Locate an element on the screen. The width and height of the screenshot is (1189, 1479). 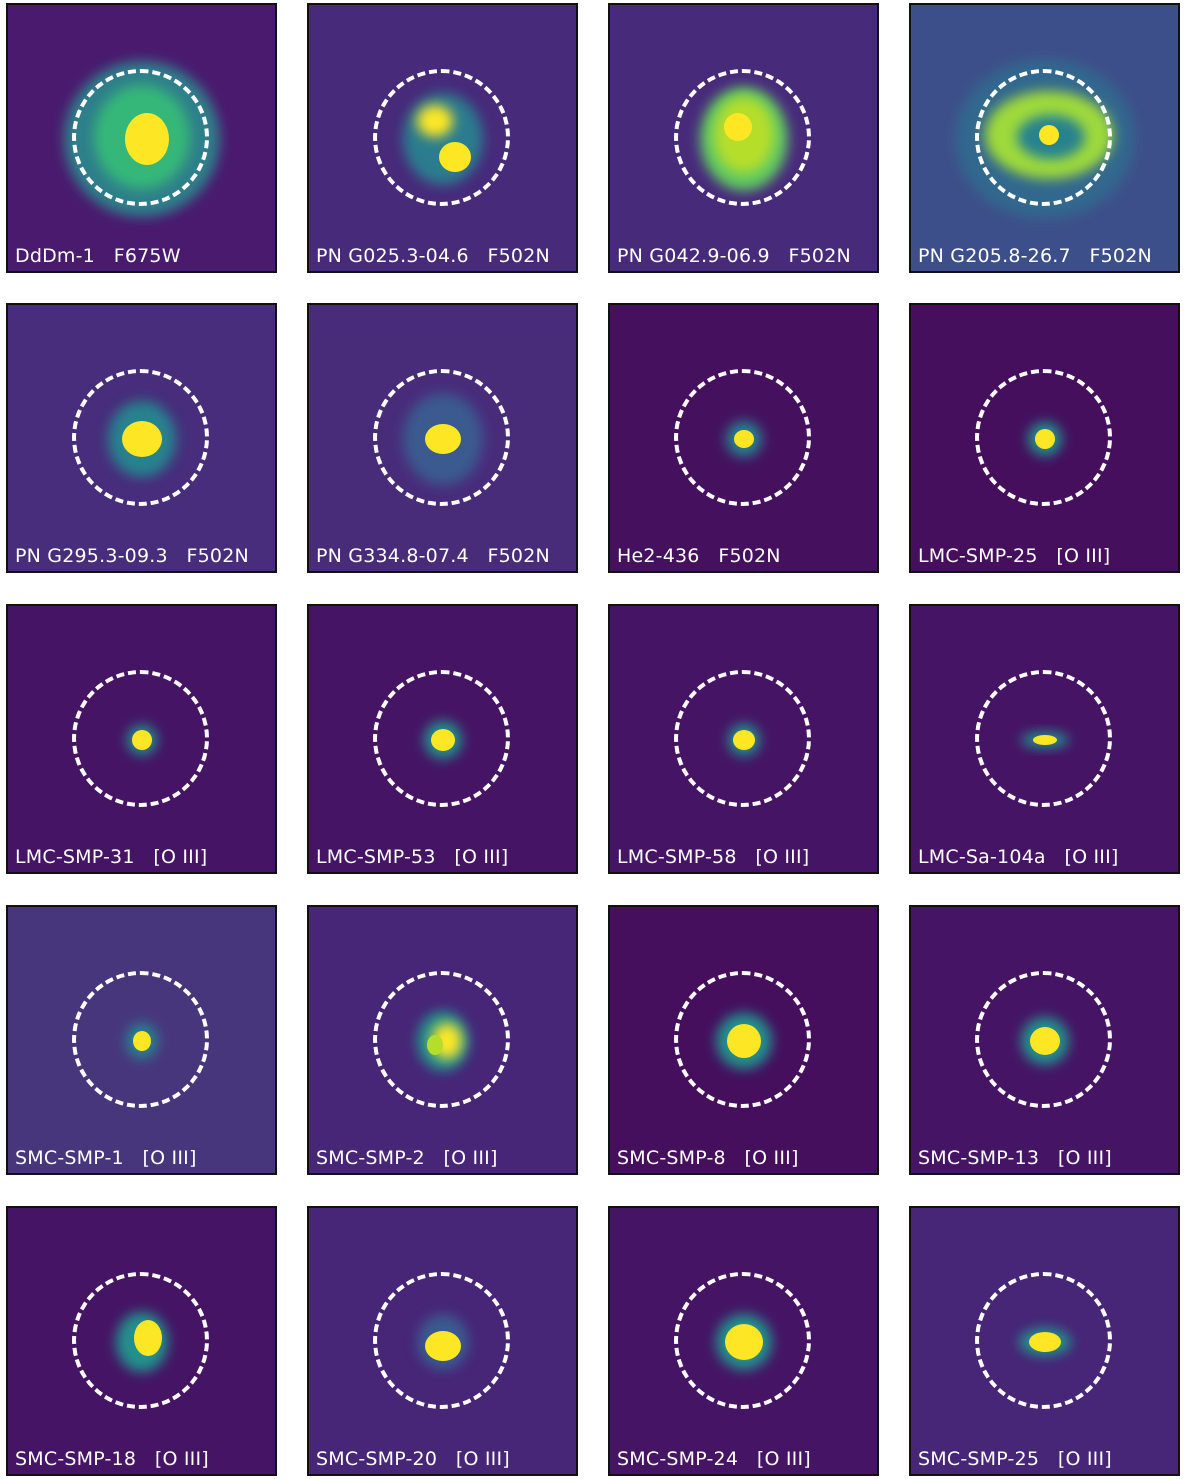
panel-label: SMC-SMP-20 [O III] is located at coordinates (413, 1459).